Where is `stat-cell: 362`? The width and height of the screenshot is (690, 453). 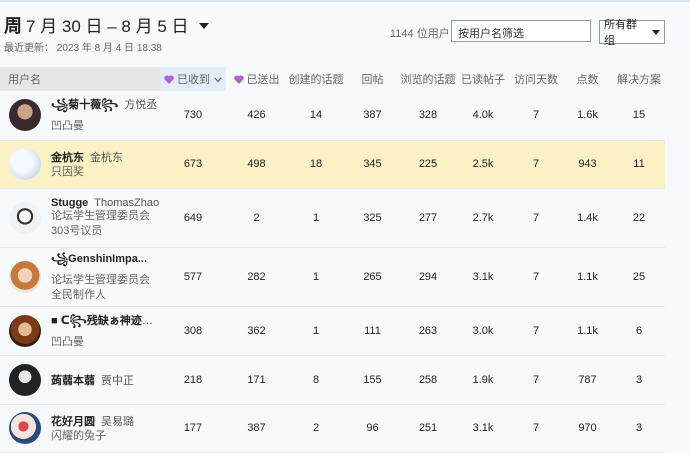 stat-cell: 362 is located at coordinates (256, 331).